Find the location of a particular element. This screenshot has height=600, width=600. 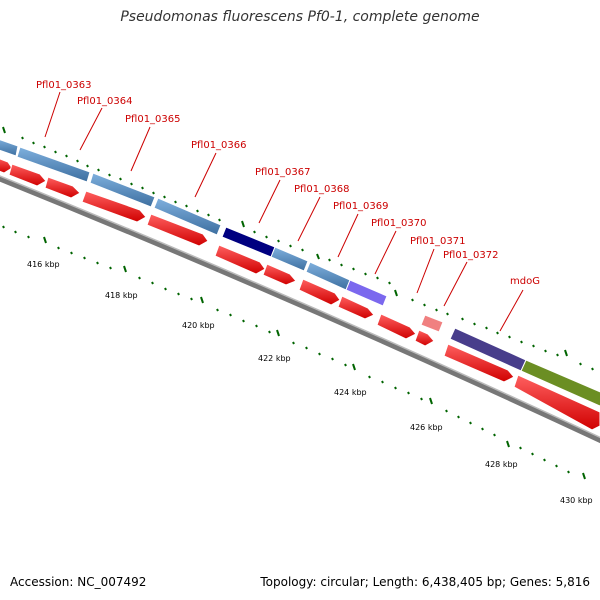

kbp-label: 418 kbp is located at coordinates (121, 295).